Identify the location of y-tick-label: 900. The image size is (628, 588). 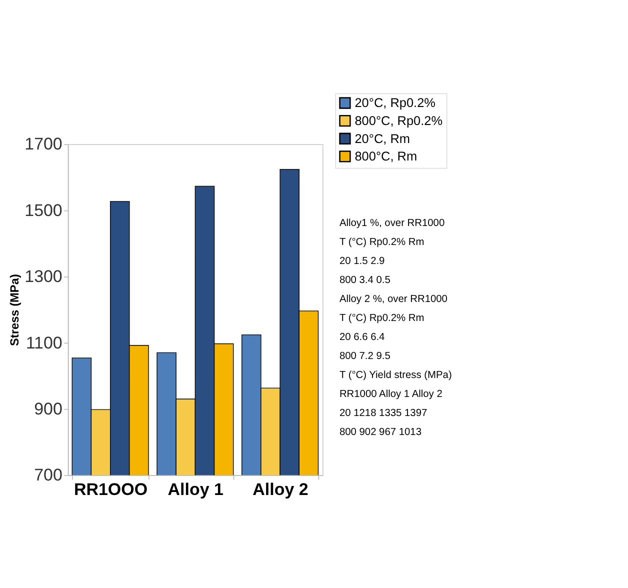
(48, 408).